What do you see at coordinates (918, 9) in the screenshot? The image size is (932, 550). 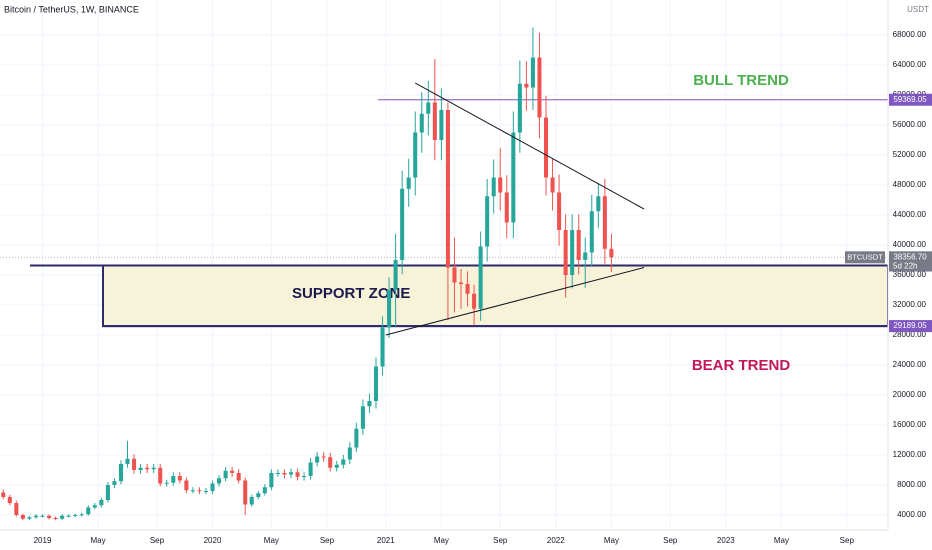 I see `axis-unit: USDT` at bounding box center [918, 9].